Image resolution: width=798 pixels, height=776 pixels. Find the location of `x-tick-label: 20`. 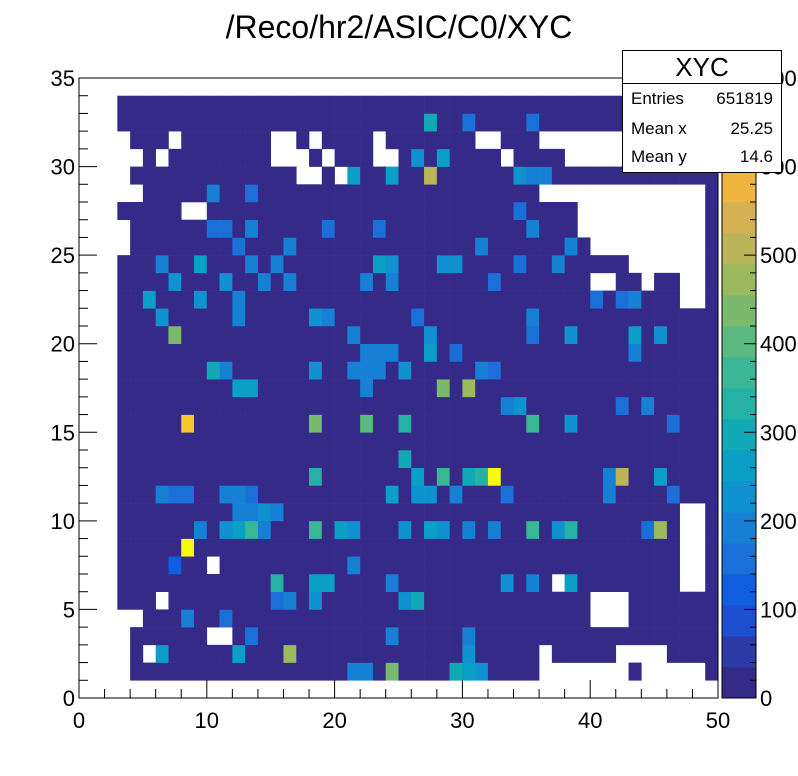

x-tick-label: 20 is located at coordinates (334, 720).